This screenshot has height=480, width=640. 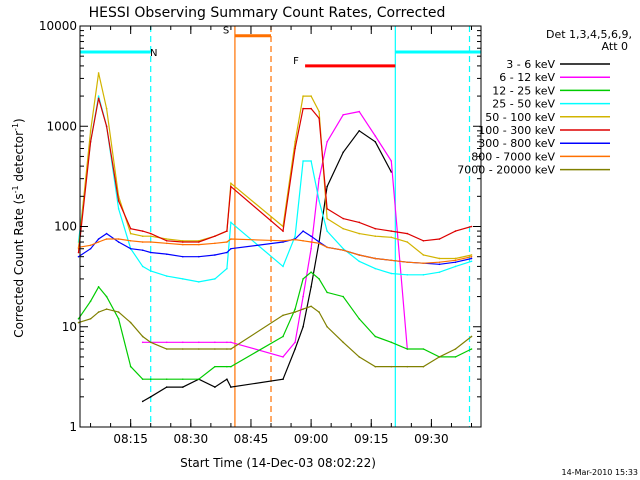 What do you see at coordinates (19, 265) in the screenshot?
I see `y-axis-label-main: Corrected Count Rate (s` at bounding box center [19, 265].